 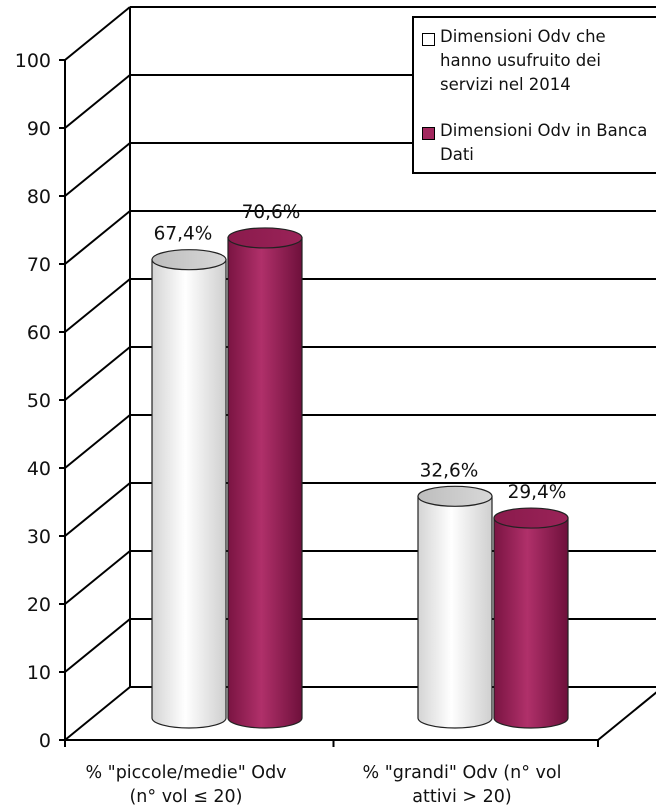 What do you see at coordinates (39, 265) in the screenshot?
I see `y-tick-label: 70` at bounding box center [39, 265].